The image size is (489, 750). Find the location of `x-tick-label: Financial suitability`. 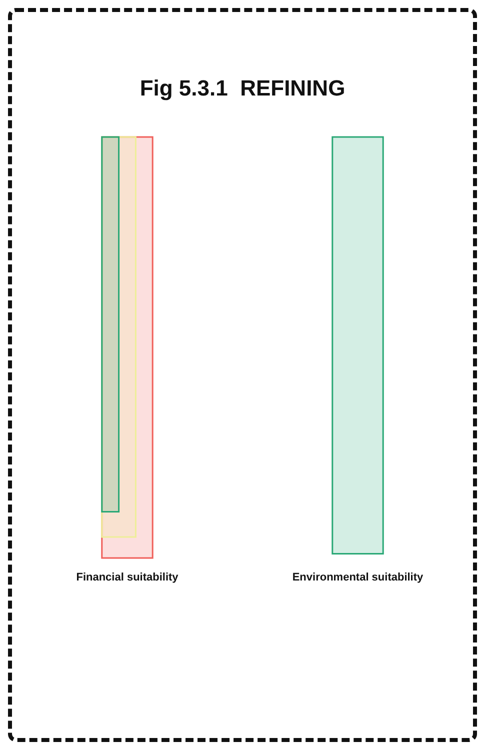

x-tick-label: Financial suitability is located at coordinates (128, 578).